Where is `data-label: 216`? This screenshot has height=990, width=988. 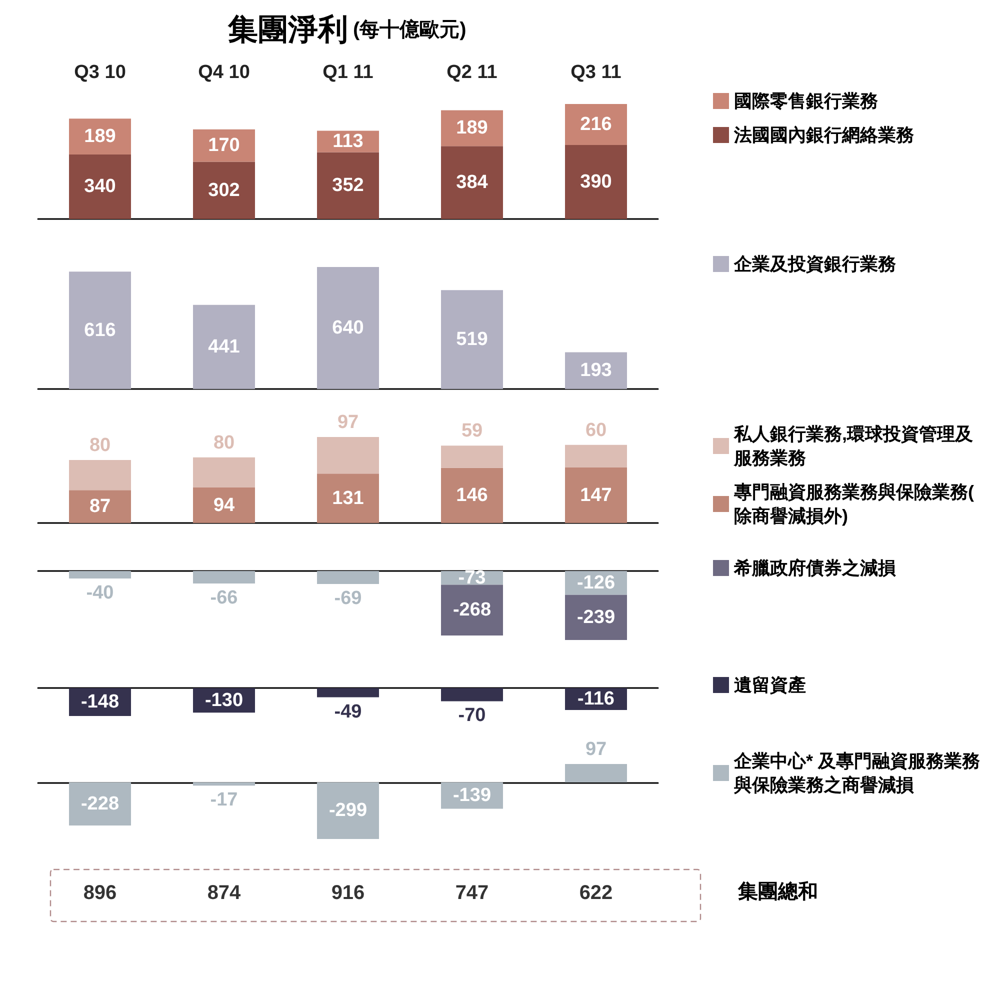 data-label: 216 is located at coordinates (596, 124).